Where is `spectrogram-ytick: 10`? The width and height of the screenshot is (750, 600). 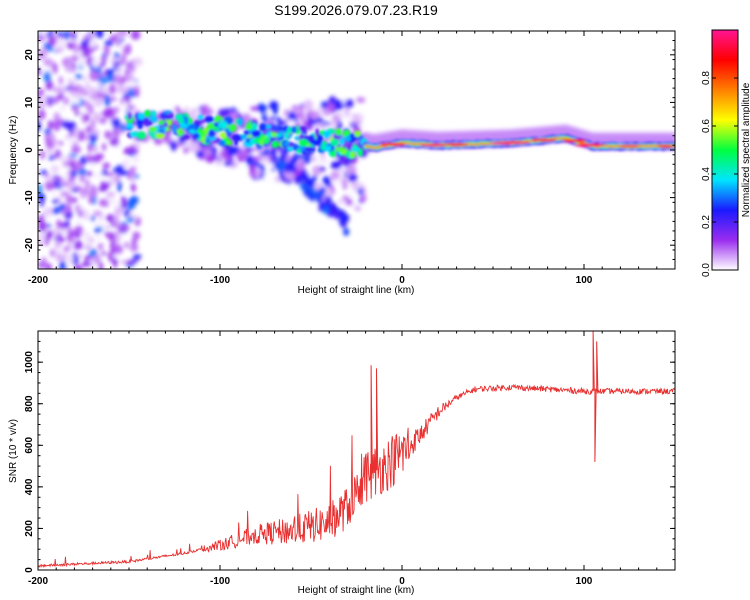
spectrogram-ytick: 10 is located at coordinates (29, 102).